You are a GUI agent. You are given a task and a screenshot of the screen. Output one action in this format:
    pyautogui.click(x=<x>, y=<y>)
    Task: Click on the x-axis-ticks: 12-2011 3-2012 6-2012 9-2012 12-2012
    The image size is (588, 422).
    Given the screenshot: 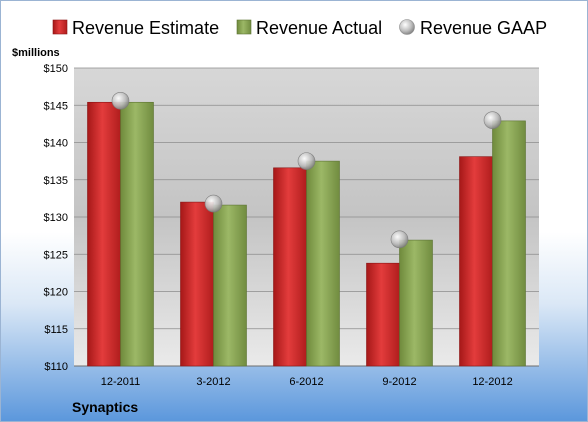 What is the action you would take?
    pyautogui.click(x=307, y=382)
    